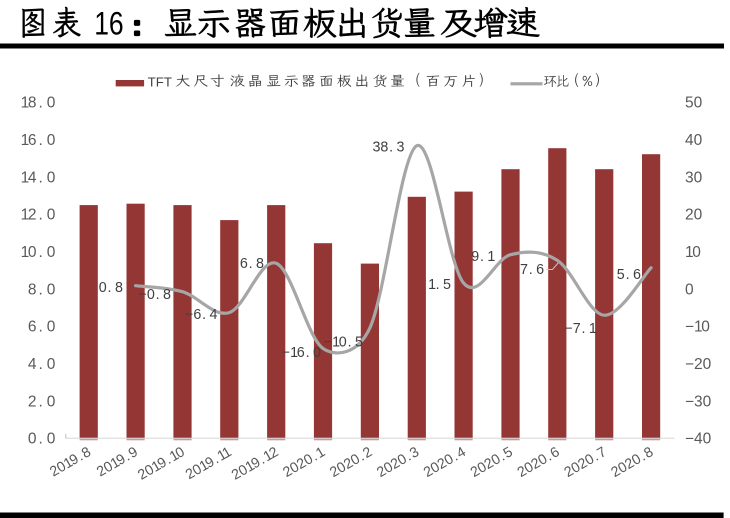  Describe the element at coordinates (343, 342) in the screenshot. I see `svg-text:−10.5: −10. 5` at that location.